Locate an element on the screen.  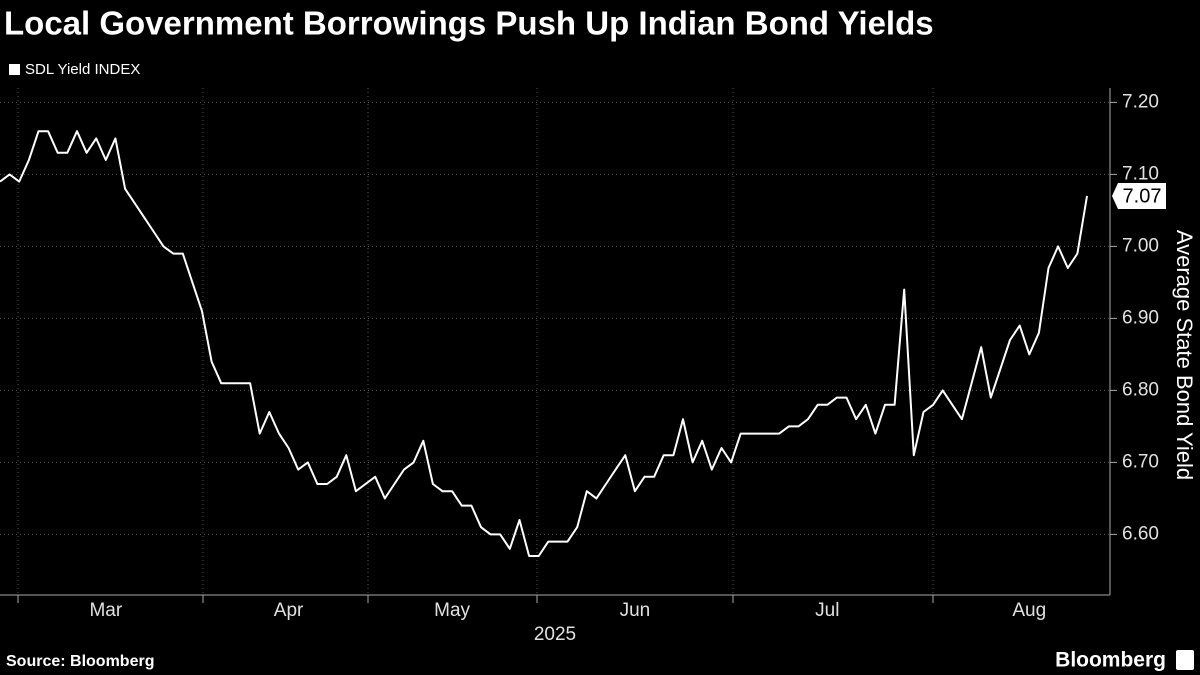
x-tick-label: Jun is located at coordinates (635, 610).